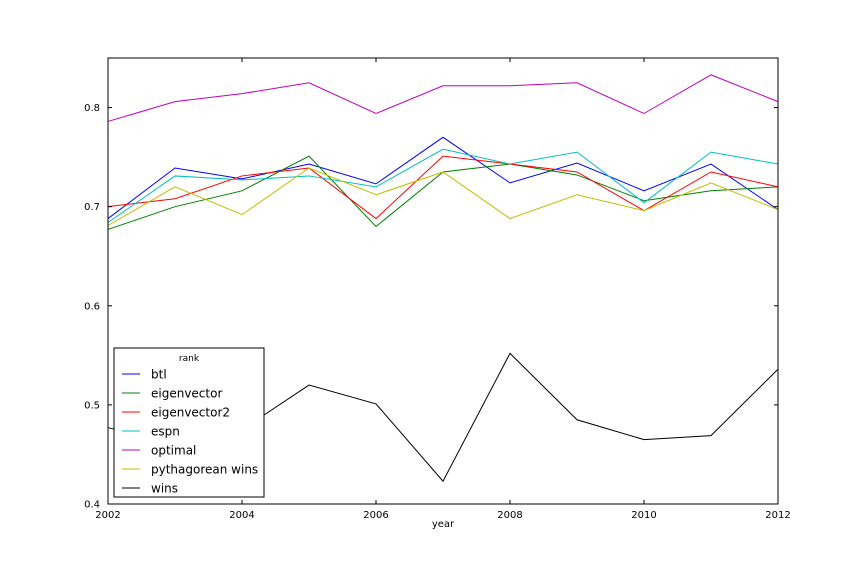 The height and width of the screenshot is (580, 864). Describe the element at coordinates (159, 375) in the screenshot. I see `legend-label: btl` at that location.